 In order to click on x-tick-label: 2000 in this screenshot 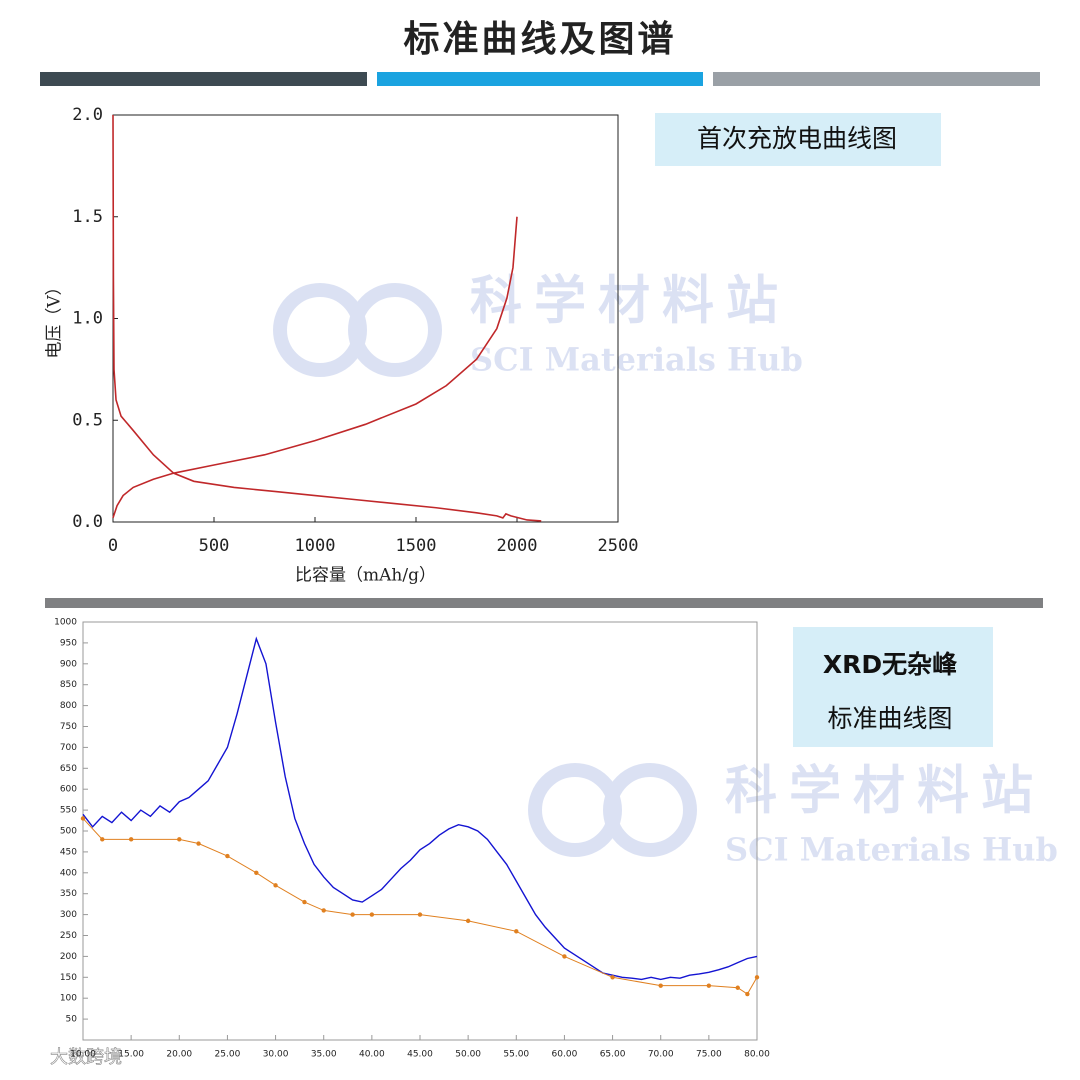, I will do `click(517, 546)`.